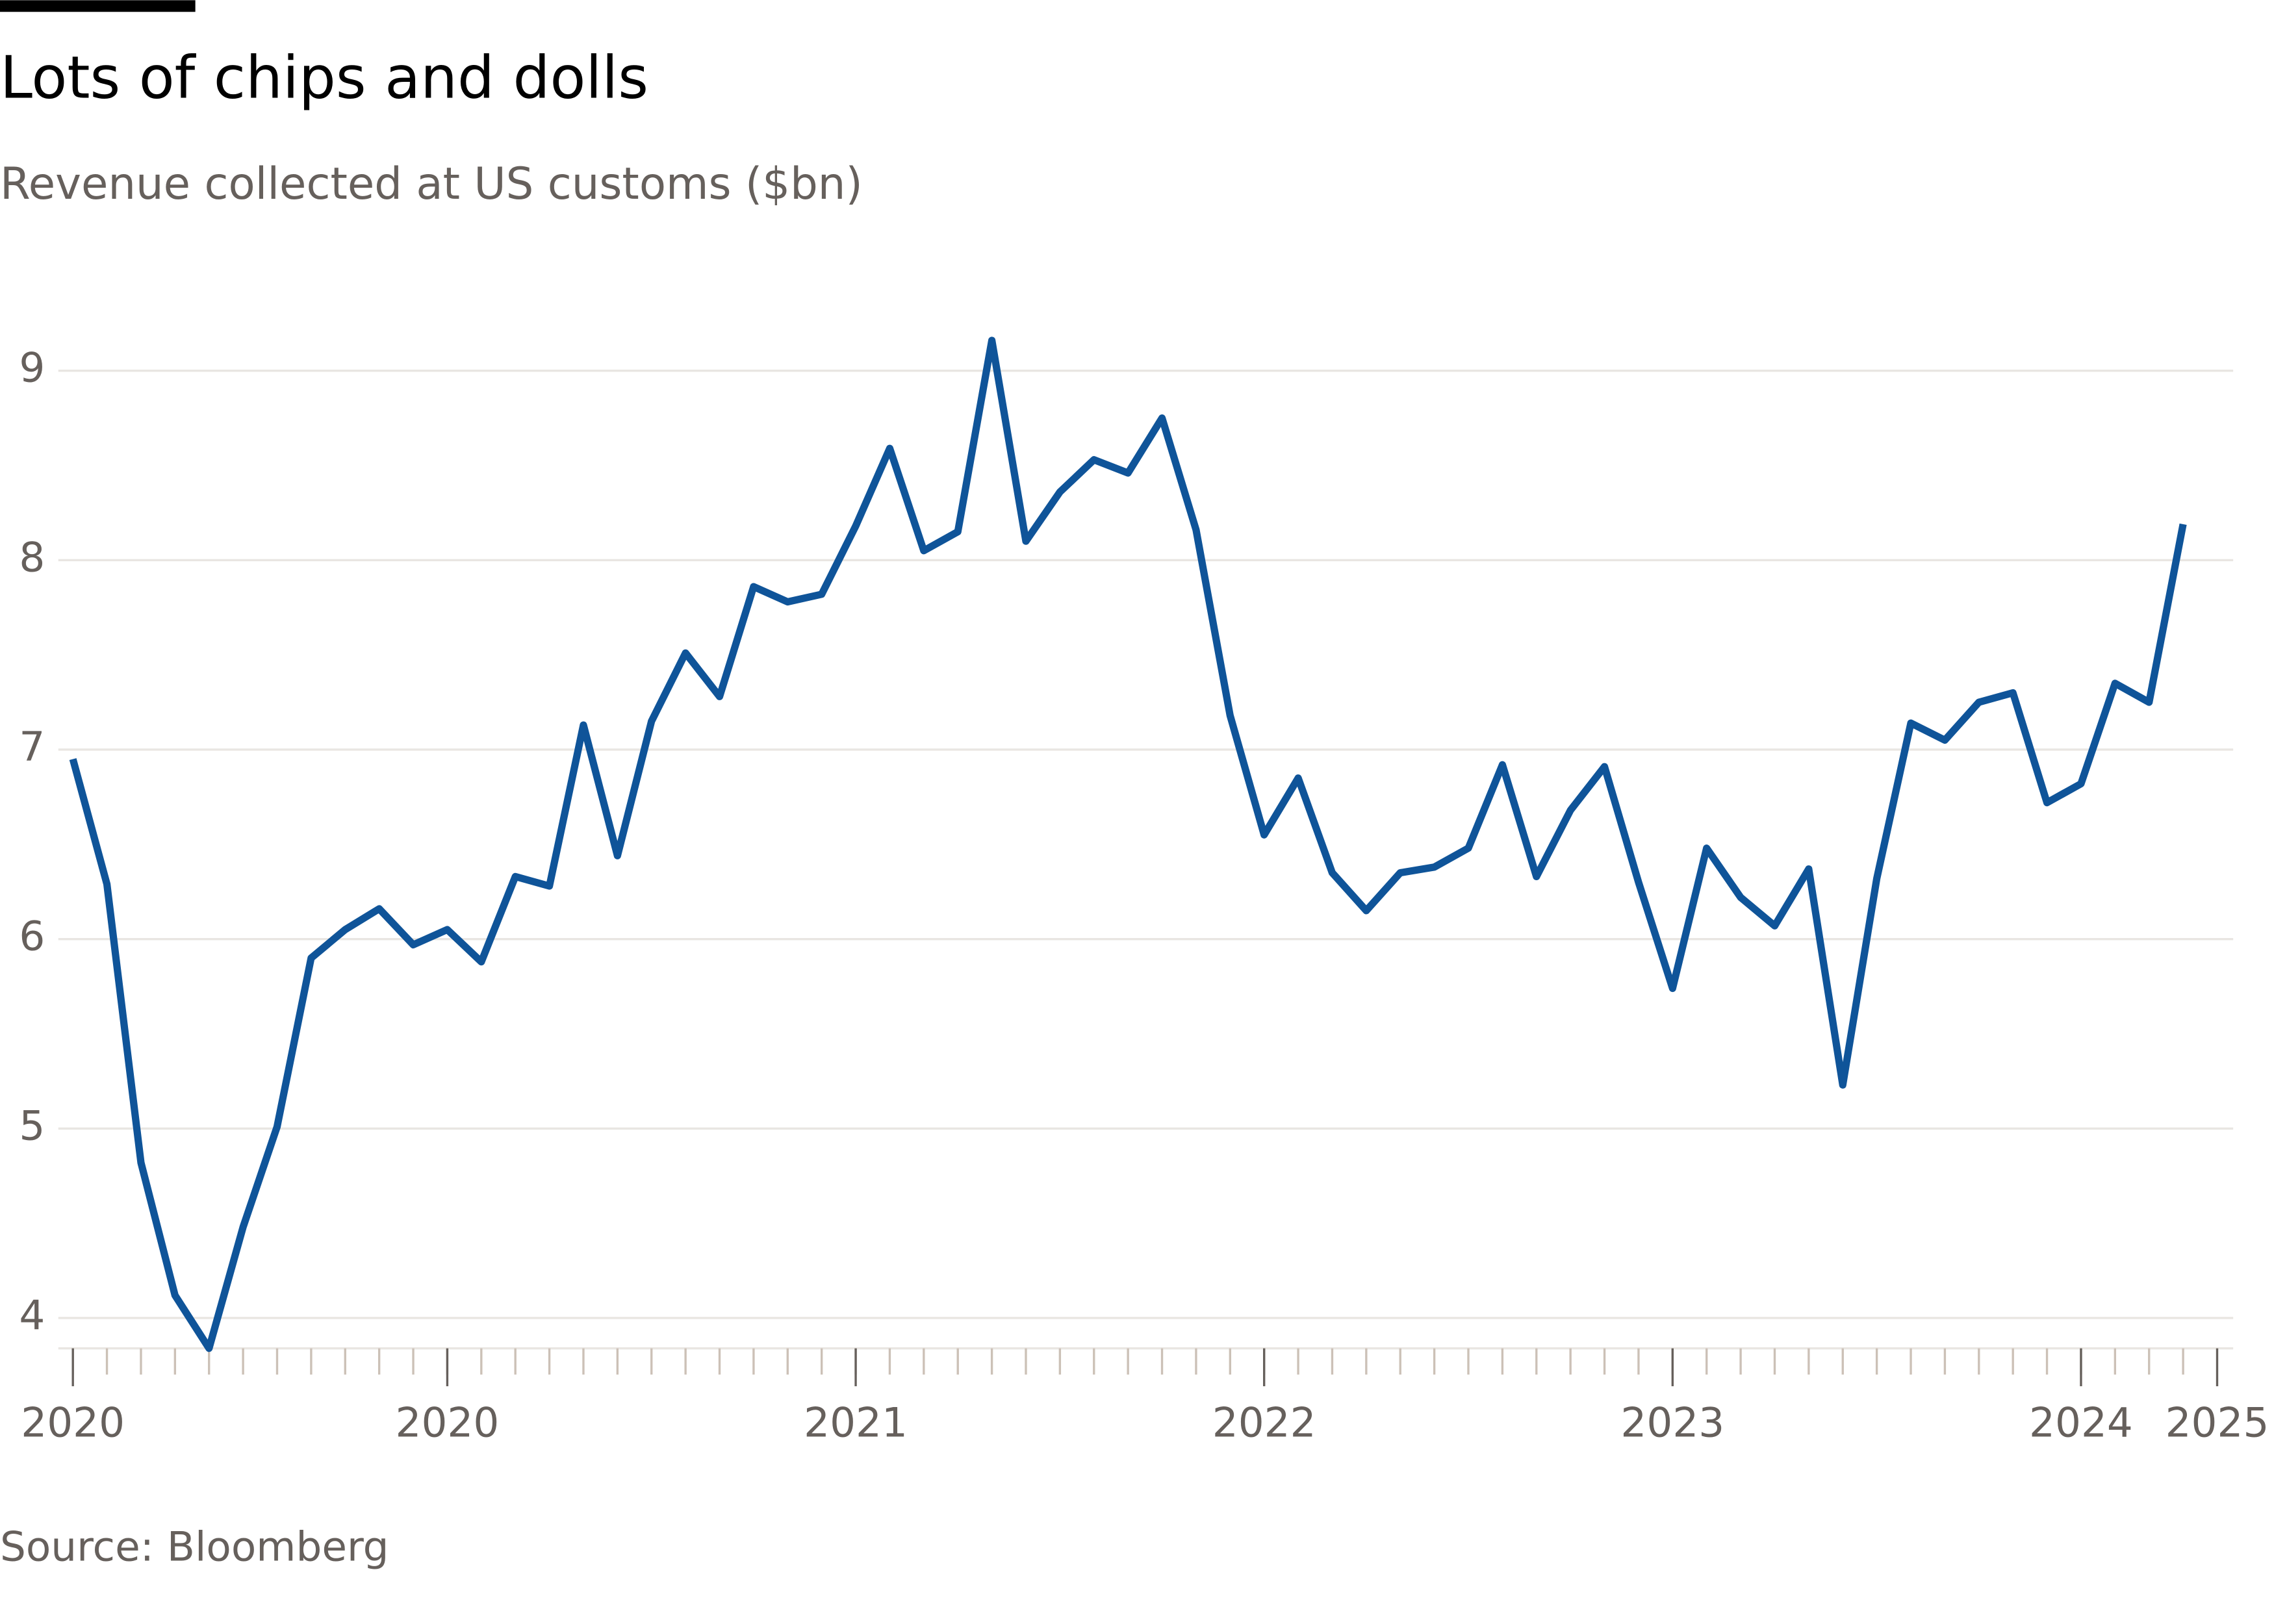 The width and height of the screenshot is (2274, 1624). I want to click on y-tick-label: 5, so click(32, 1125).